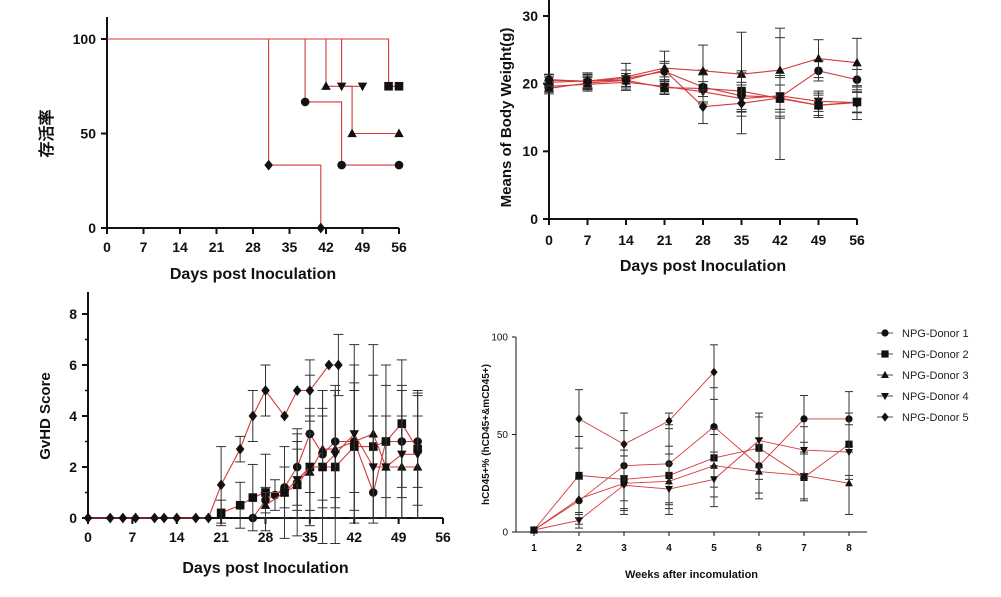  What do you see at coordinates (885, 417) in the screenshot?
I see `legend-marker-diamond` at bounding box center [885, 417].